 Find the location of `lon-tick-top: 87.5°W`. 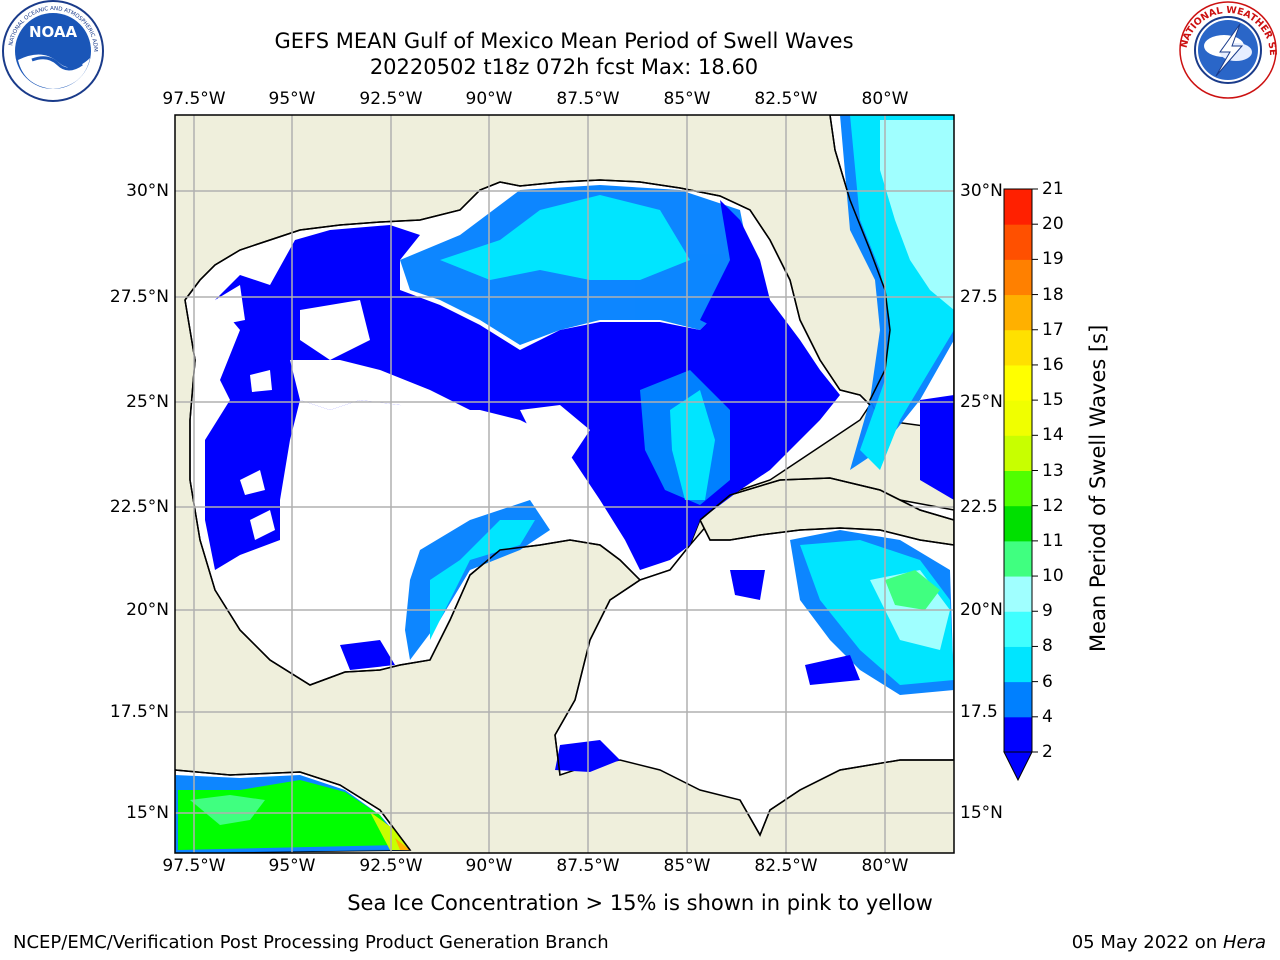

lon-tick-top: 87.5°W is located at coordinates (588, 99).